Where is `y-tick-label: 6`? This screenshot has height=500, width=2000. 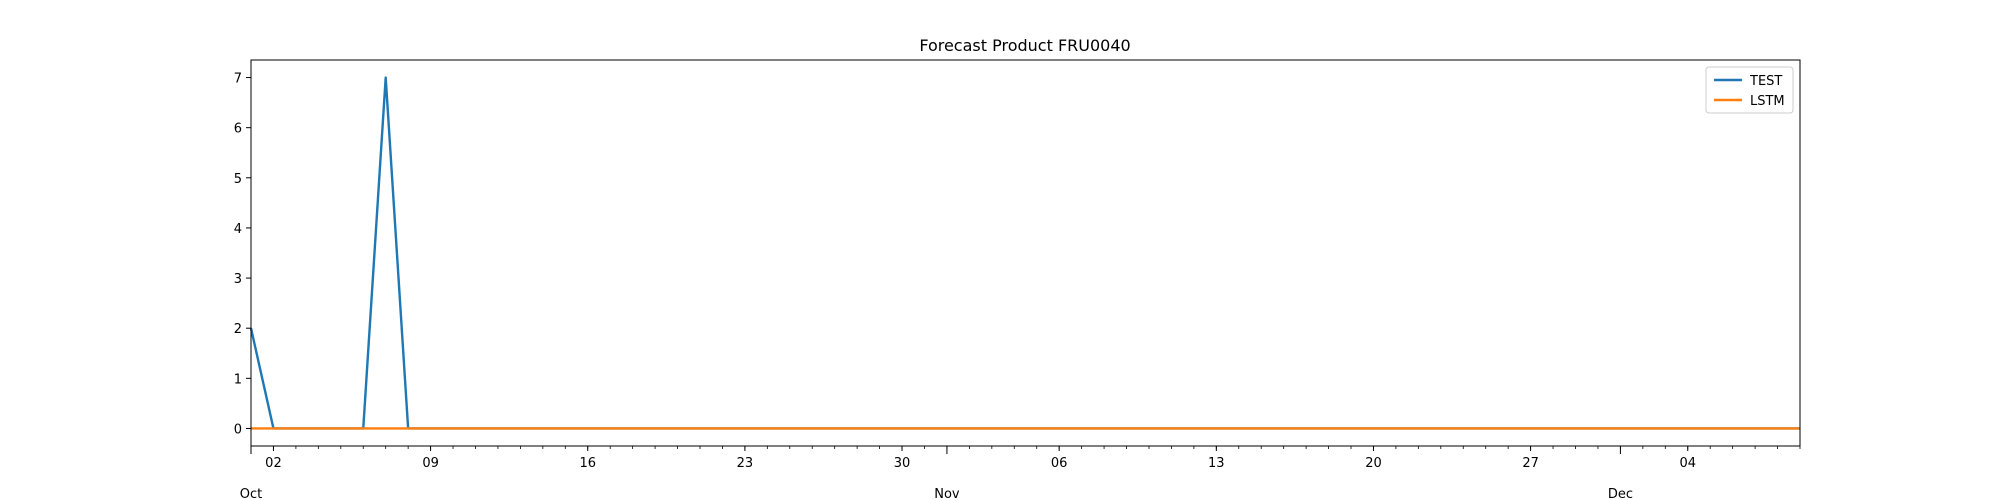 y-tick-label: 6 is located at coordinates (238, 129).